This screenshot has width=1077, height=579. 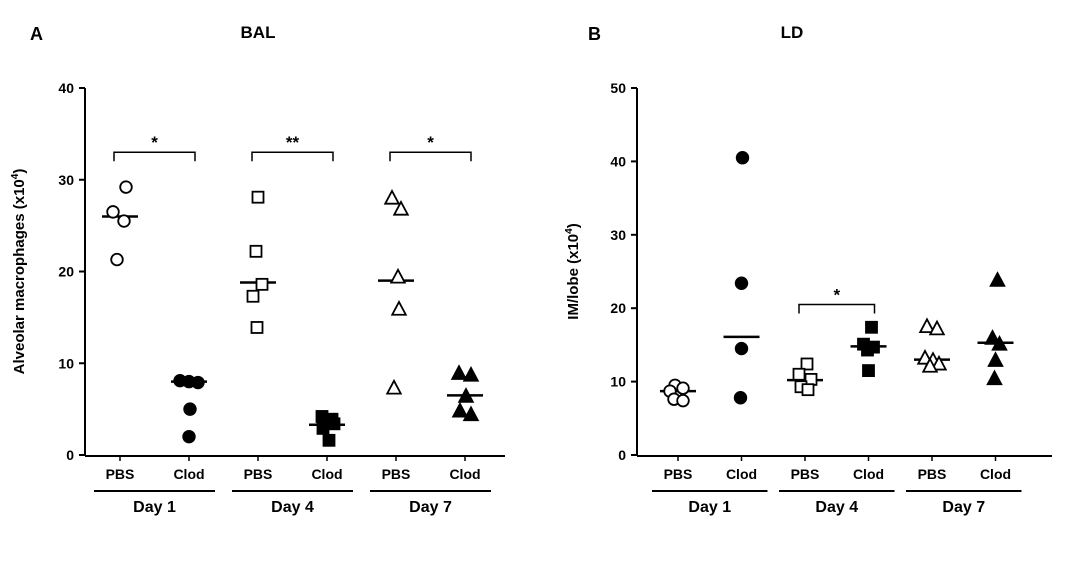 I want to click on panel-b-title: LD, so click(x=792, y=32).